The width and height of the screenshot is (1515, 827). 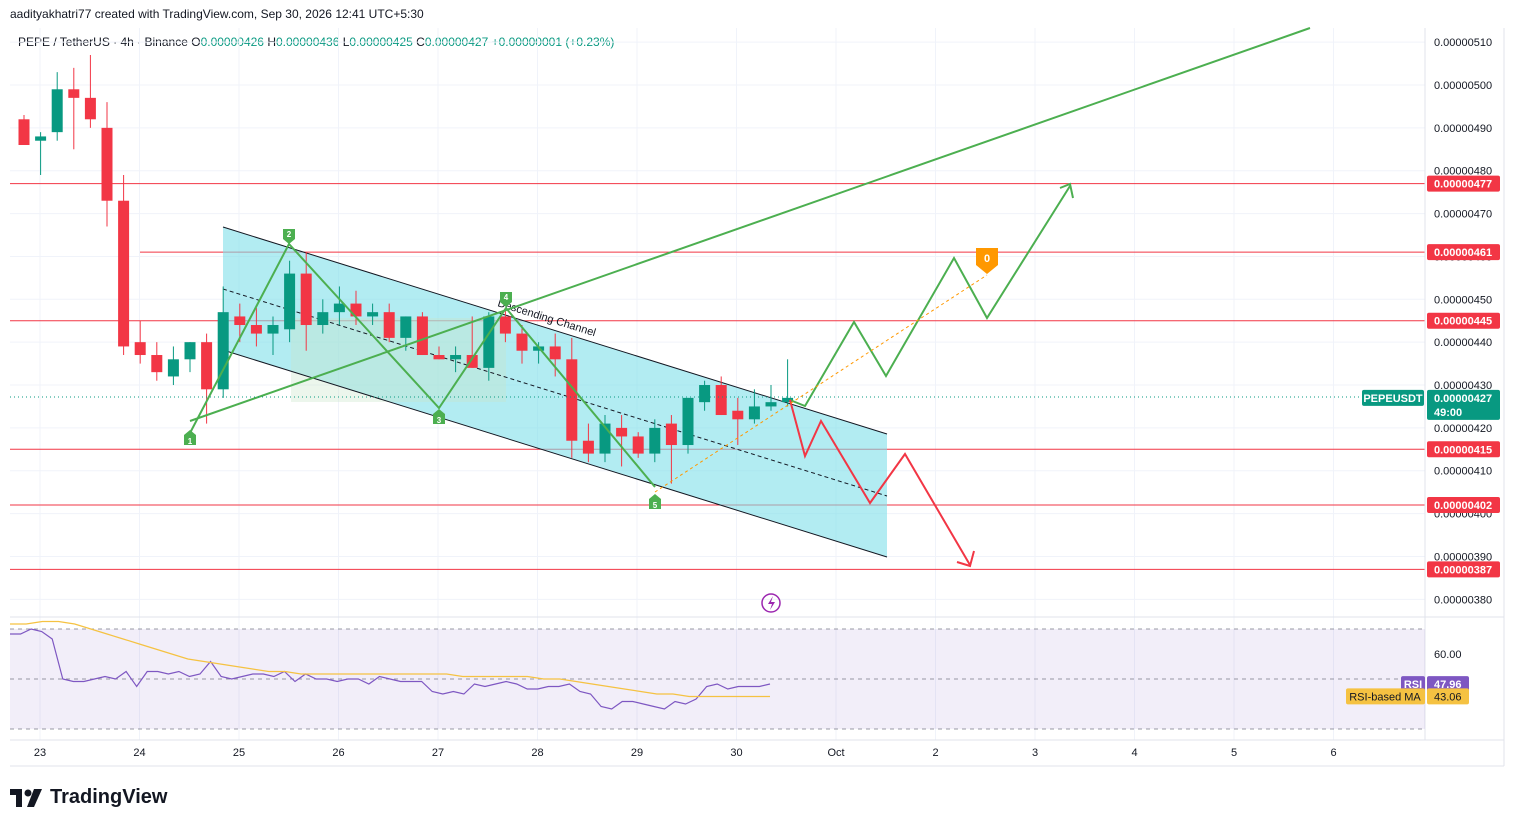 I want to click on rsi-ma-value-tag, so click(x=1448, y=696).